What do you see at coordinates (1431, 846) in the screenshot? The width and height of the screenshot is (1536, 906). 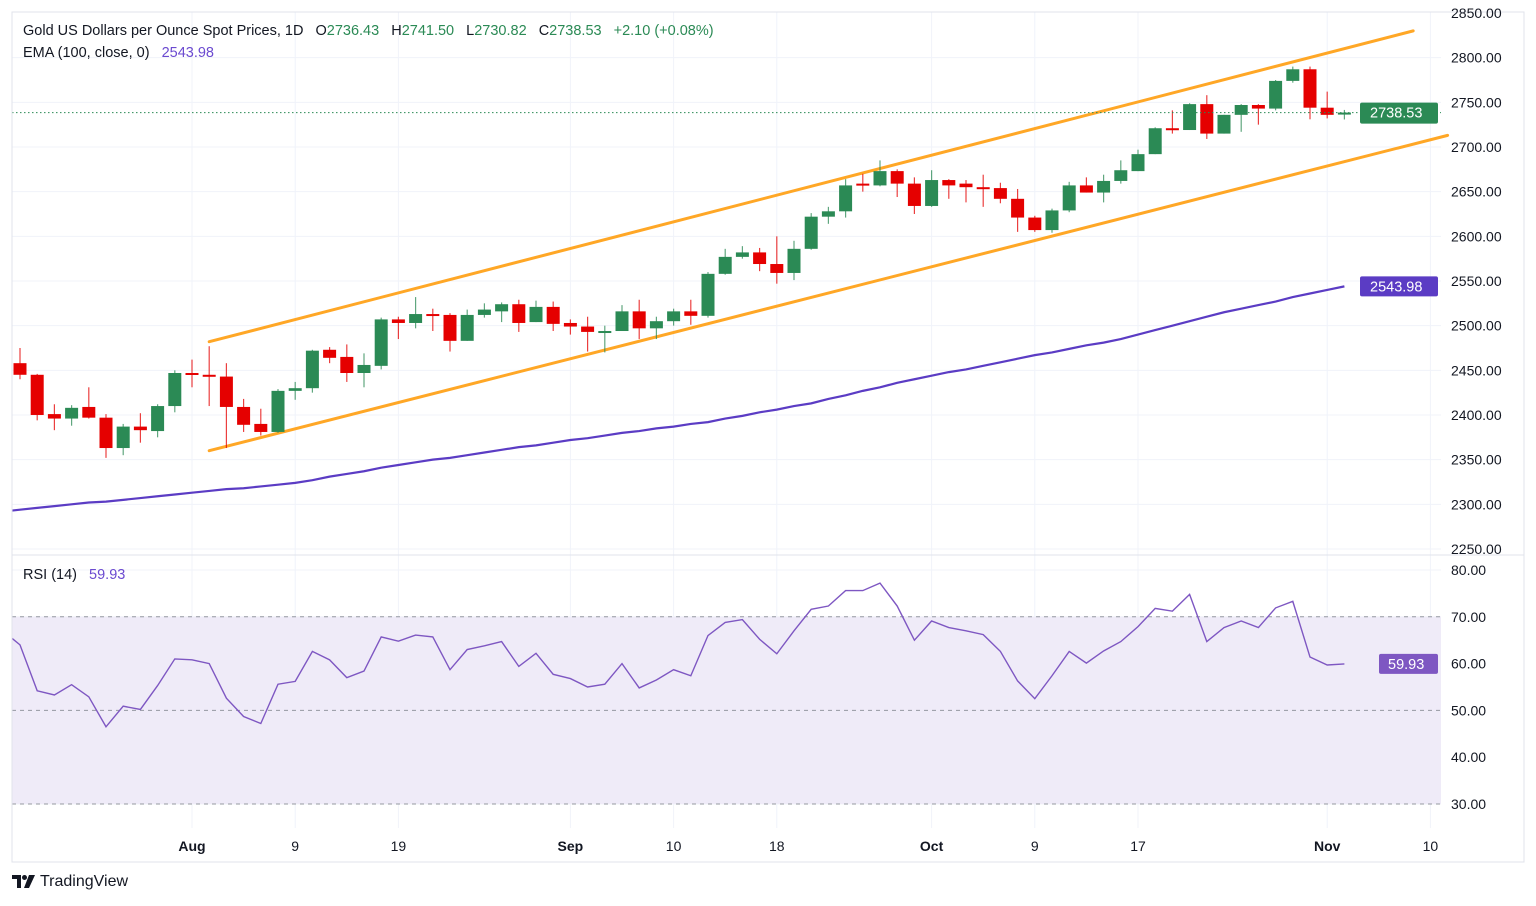 I see `time-tick-label: 10` at bounding box center [1431, 846].